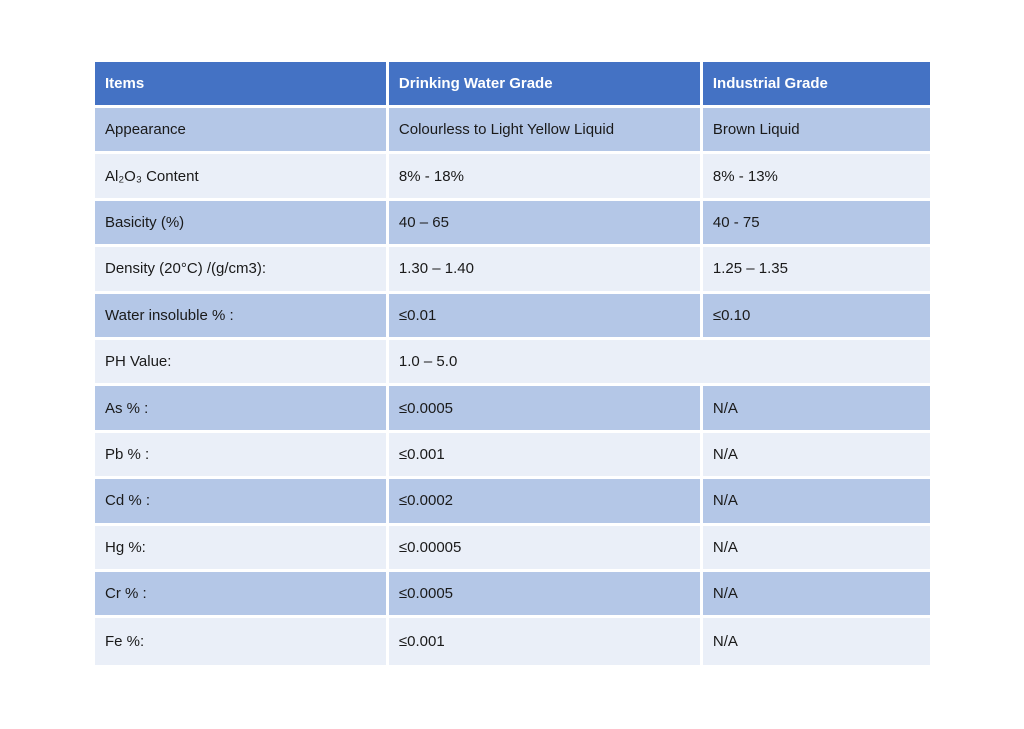 The width and height of the screenshot is (1024, 729). I want to click on table-row: Water insoluble % : ≤0.01 ≤0.10, so click(512, 317).